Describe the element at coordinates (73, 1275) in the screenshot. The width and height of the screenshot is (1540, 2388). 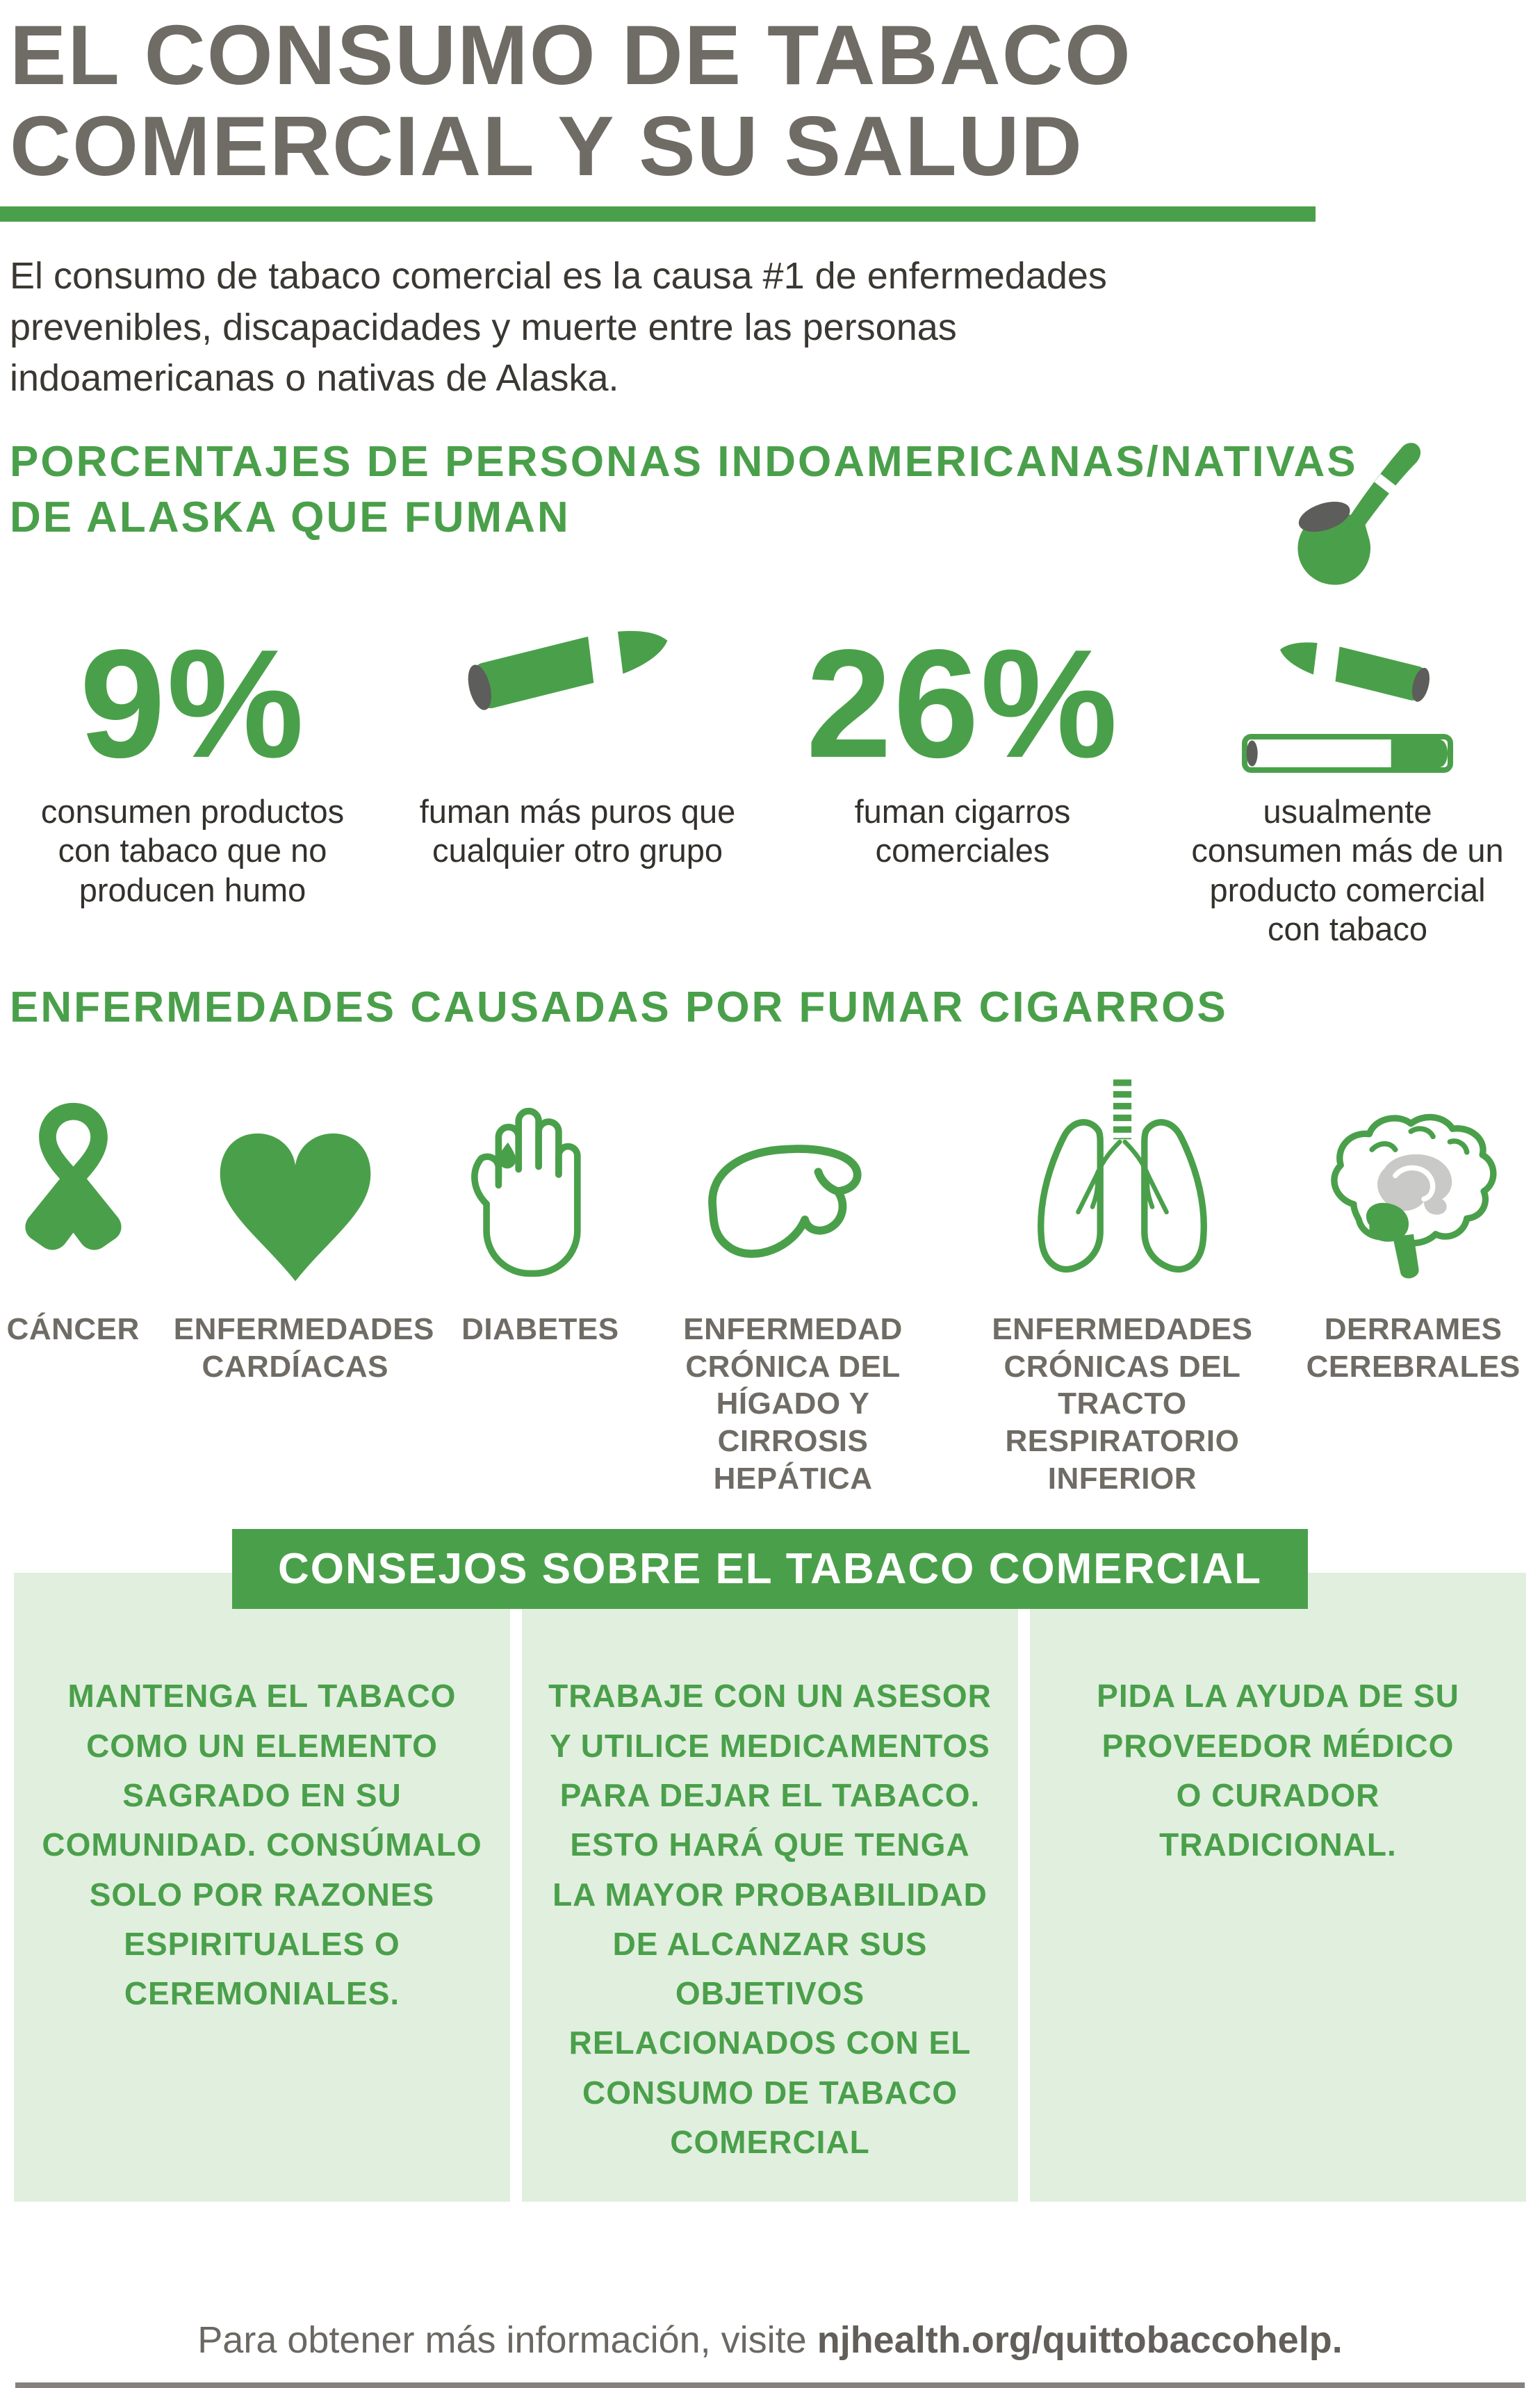
I see `disease-cancer: CÁNCER` at that location.